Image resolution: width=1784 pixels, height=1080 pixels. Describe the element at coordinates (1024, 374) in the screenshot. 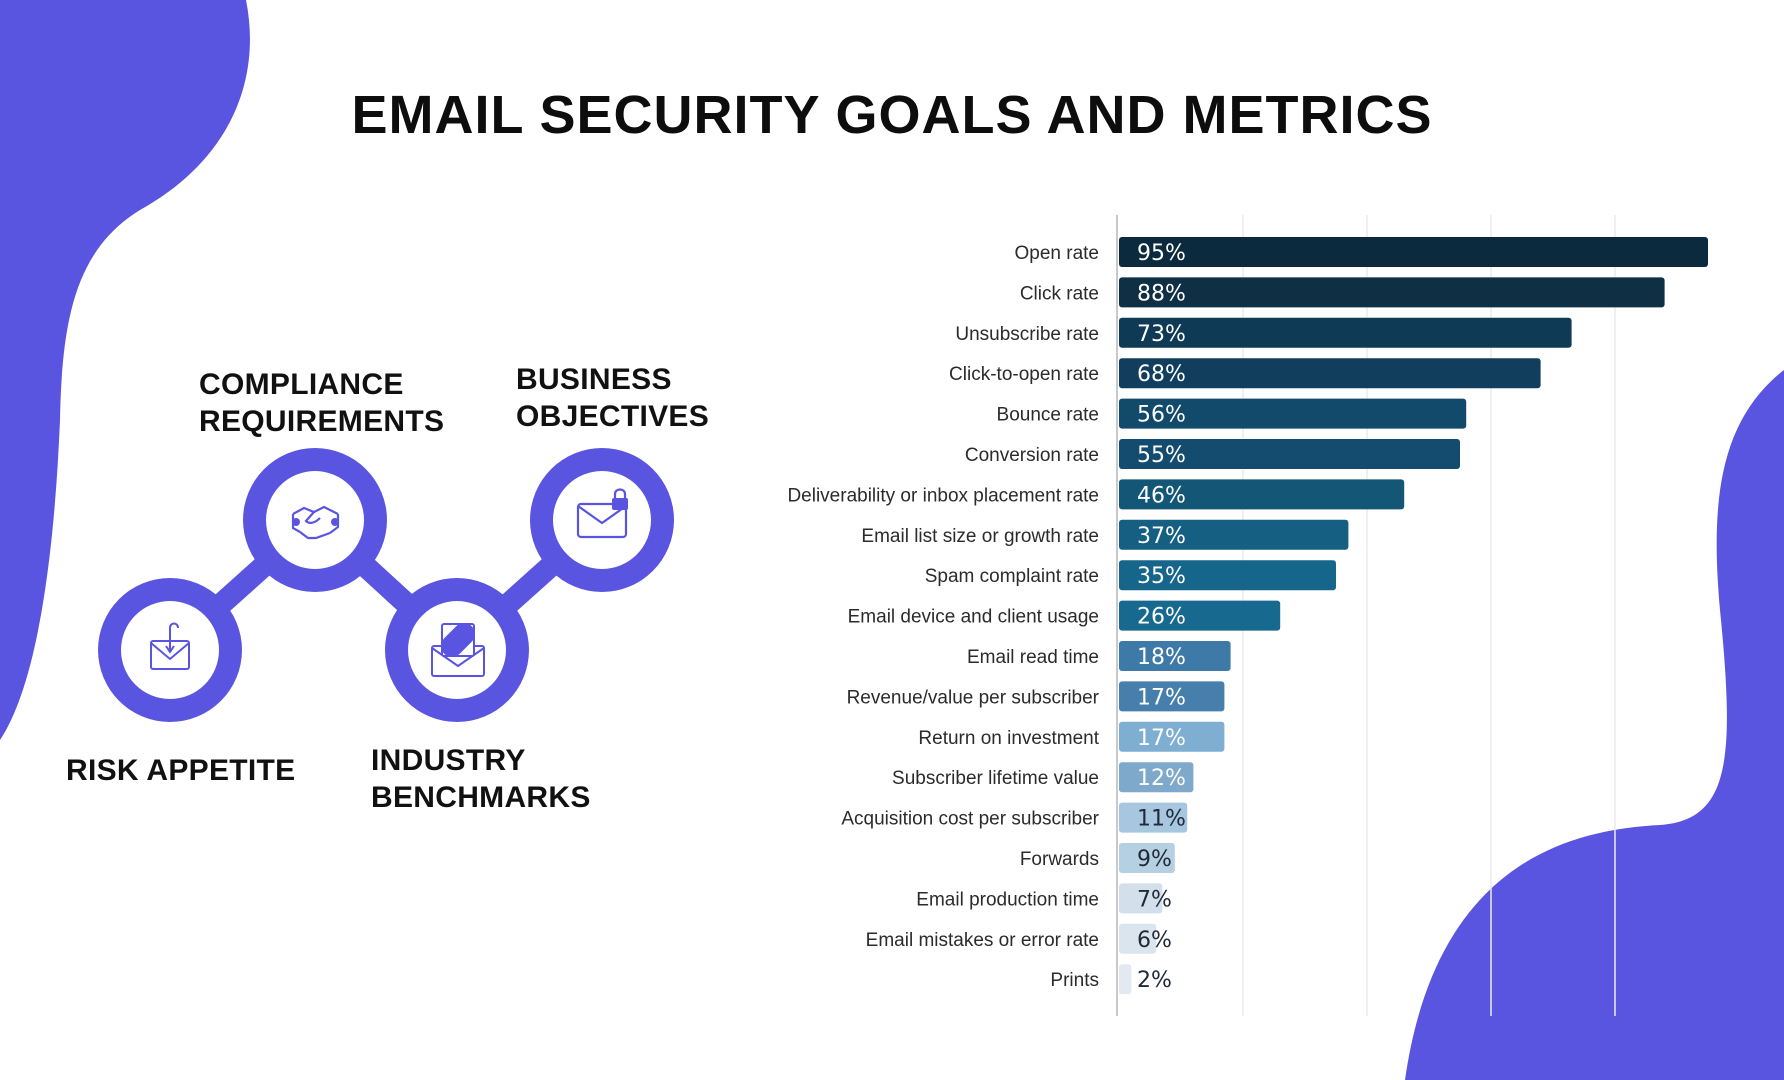

I see `category-label: Click-to-open rate` at that location.